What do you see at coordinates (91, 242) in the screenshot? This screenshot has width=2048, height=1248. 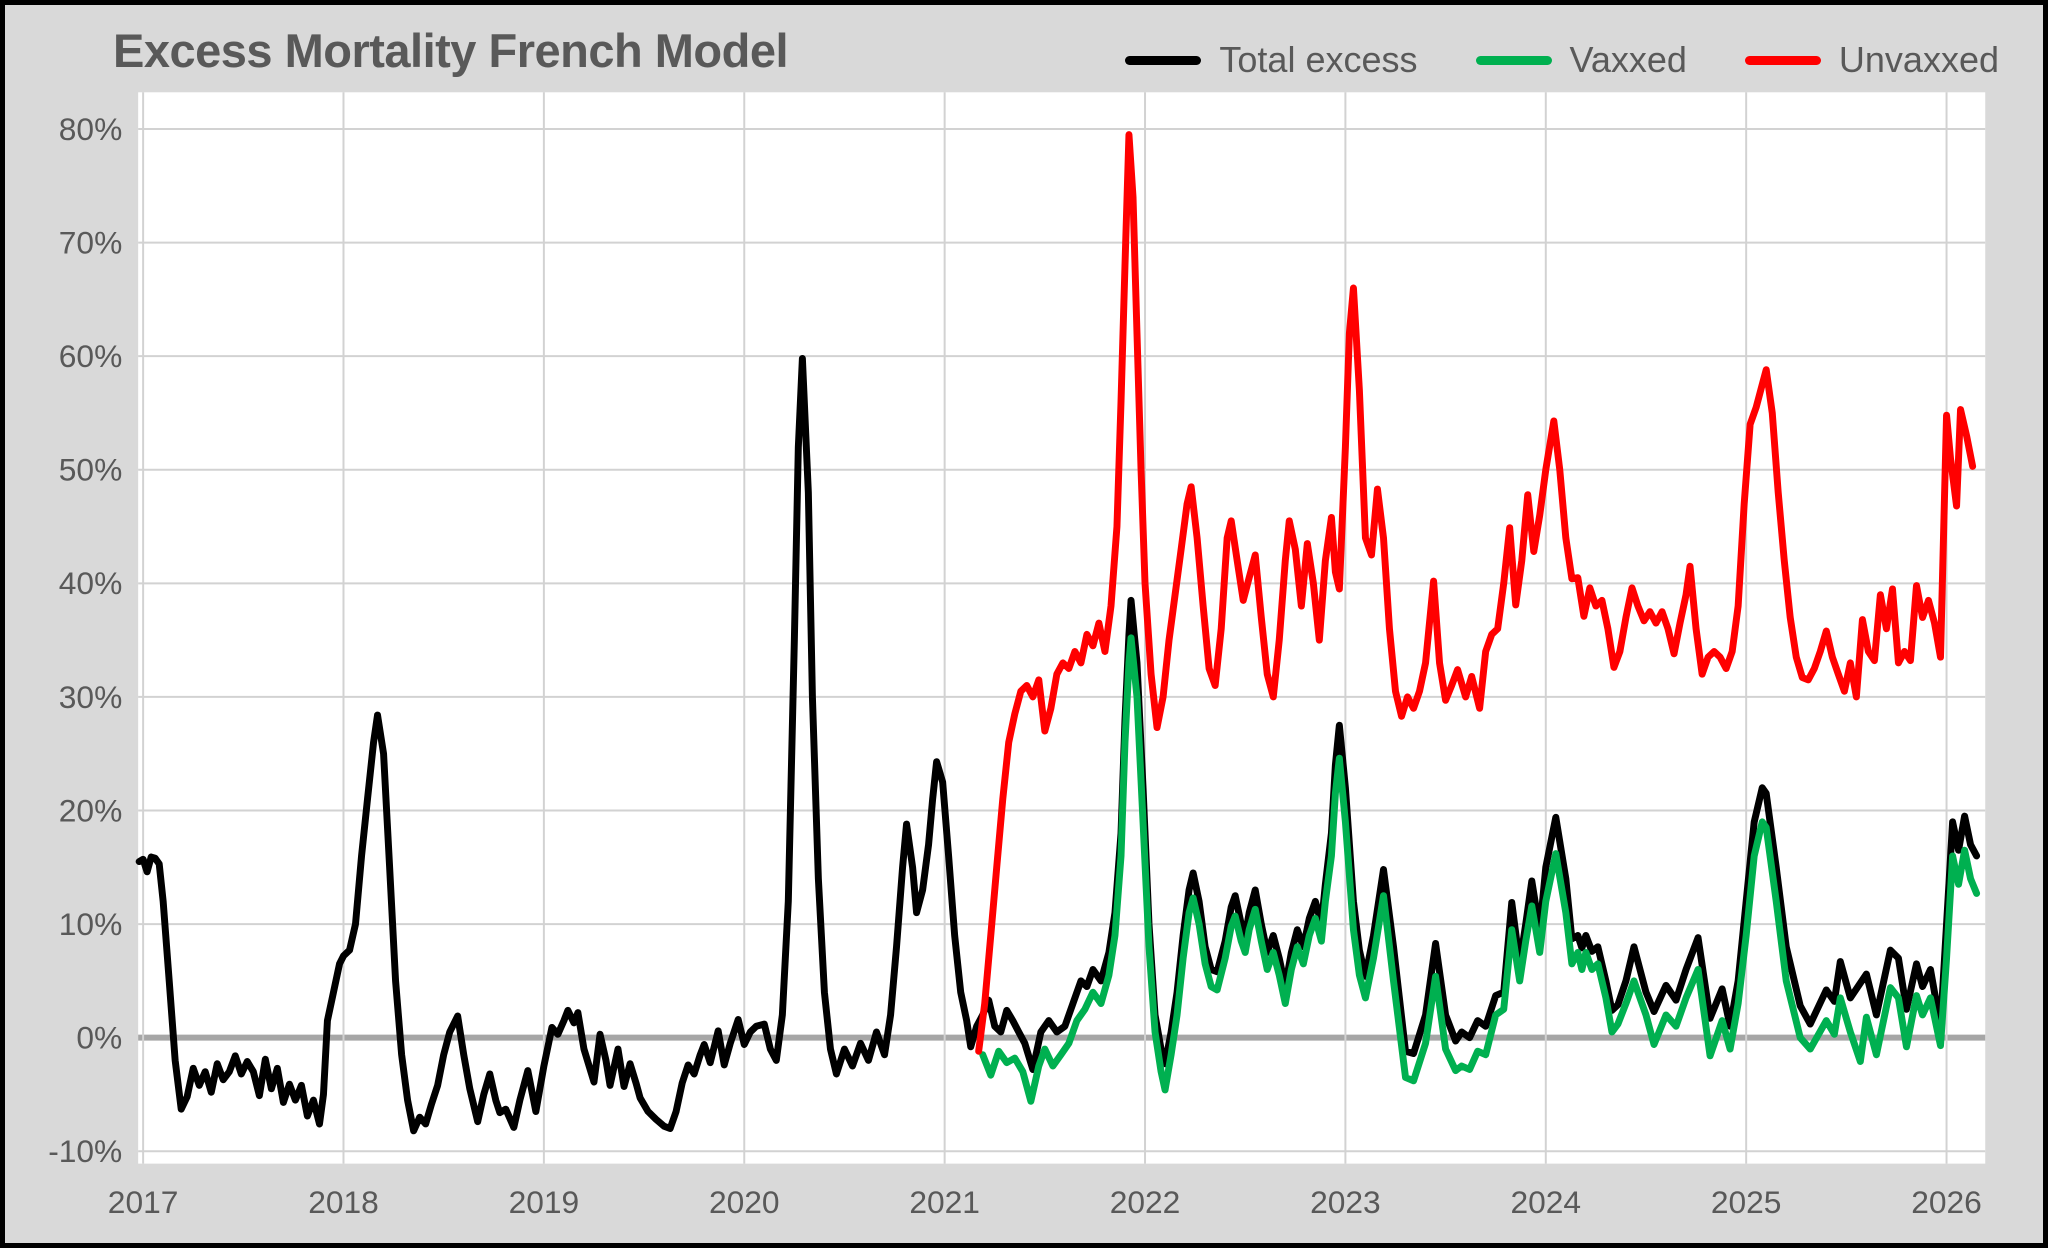 I see `y-tick-label: 70%` at bounding box center [91, 242].